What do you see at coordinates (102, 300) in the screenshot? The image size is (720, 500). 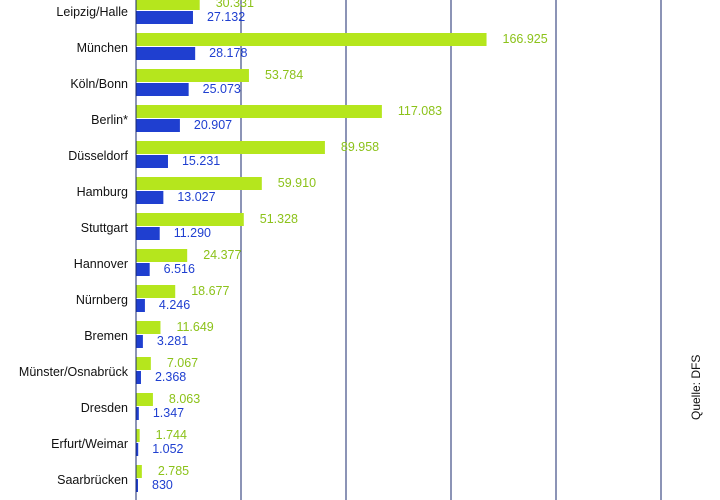 I see `category-label: Nürnberg` at bounding box center [102, 300].